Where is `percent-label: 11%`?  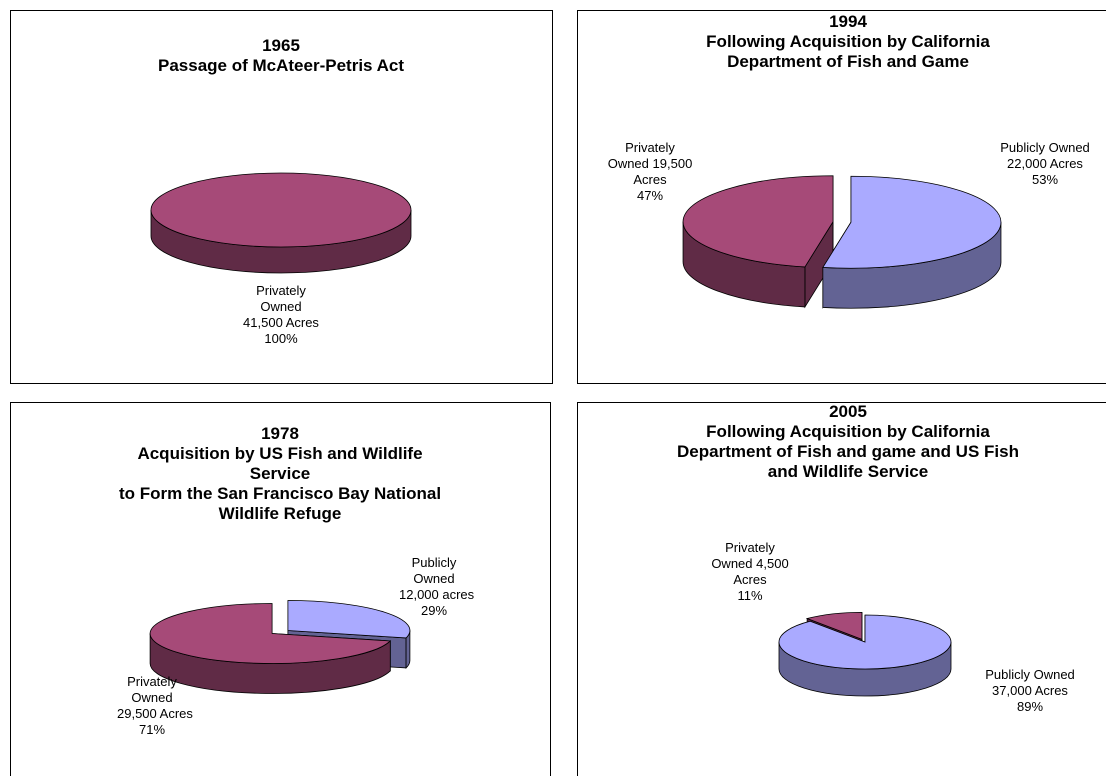 percent-label: 11% is located at coordinates (750, 595).